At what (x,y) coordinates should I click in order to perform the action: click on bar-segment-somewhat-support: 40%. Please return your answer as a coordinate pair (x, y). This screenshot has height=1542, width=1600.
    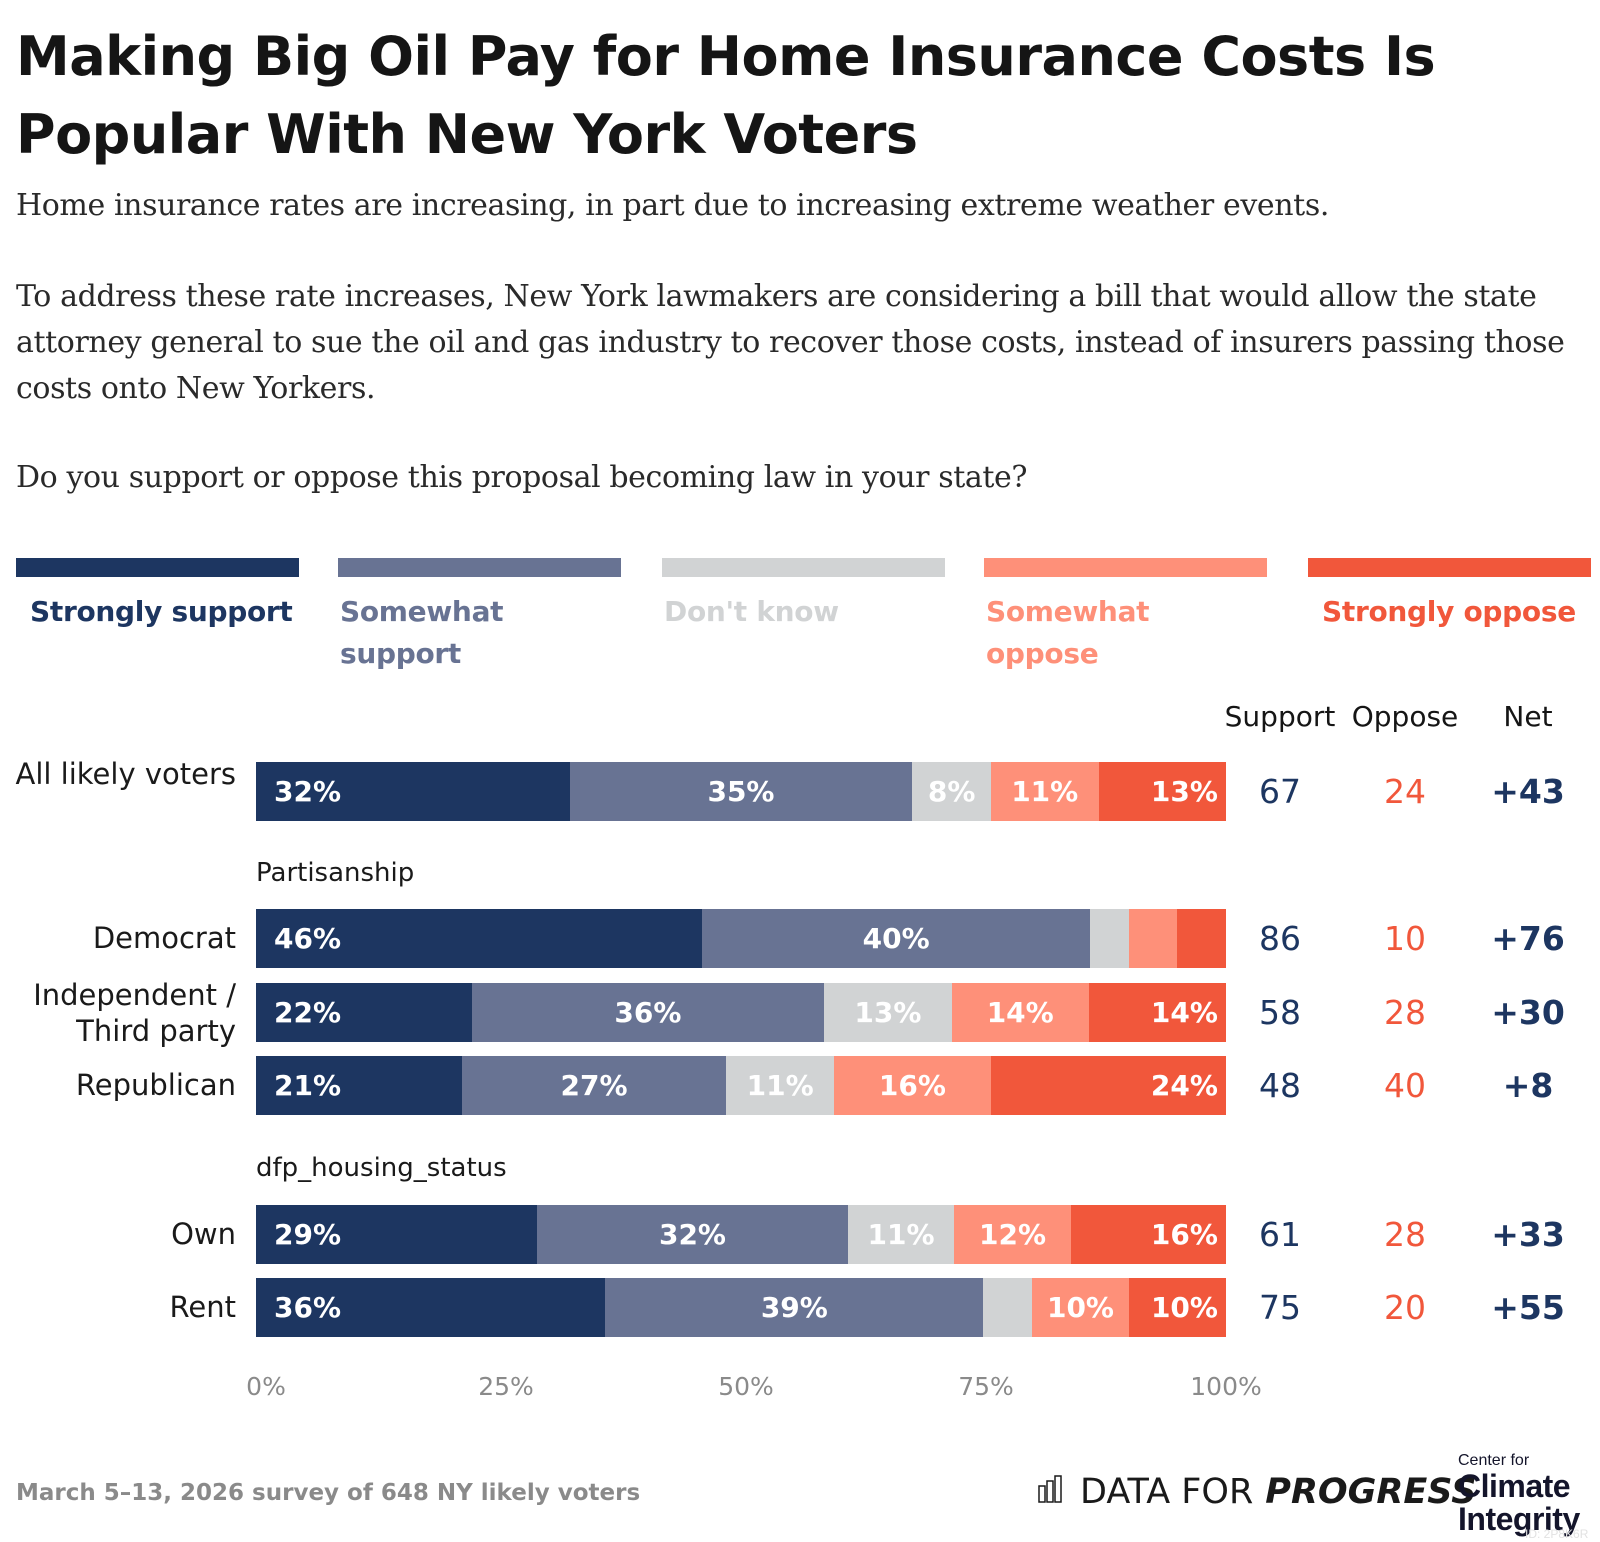
    Looking at the image, I should click on (896, 938).